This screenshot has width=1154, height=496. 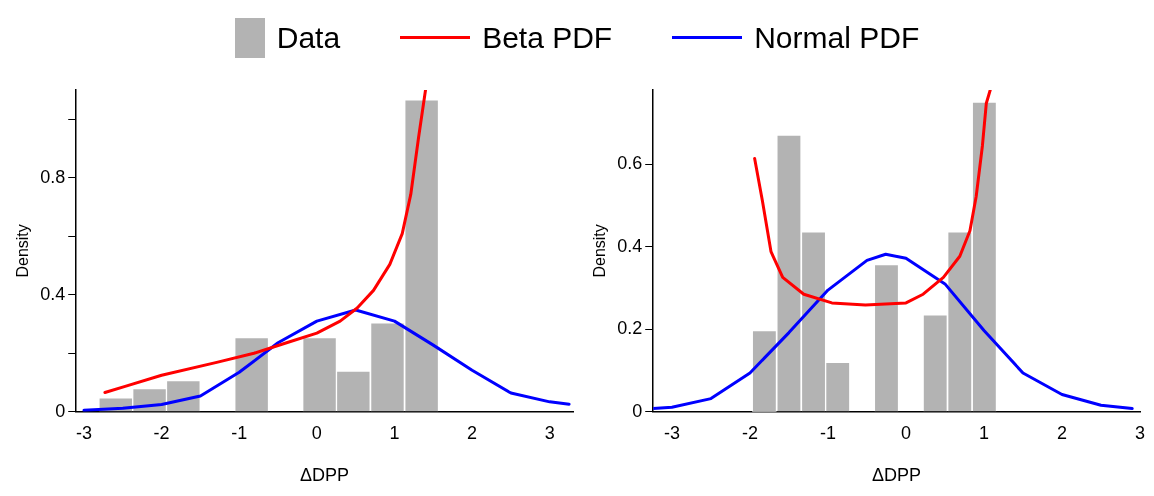 I want to click on y-tick-label: 0.6, so click(x=630, y=163).